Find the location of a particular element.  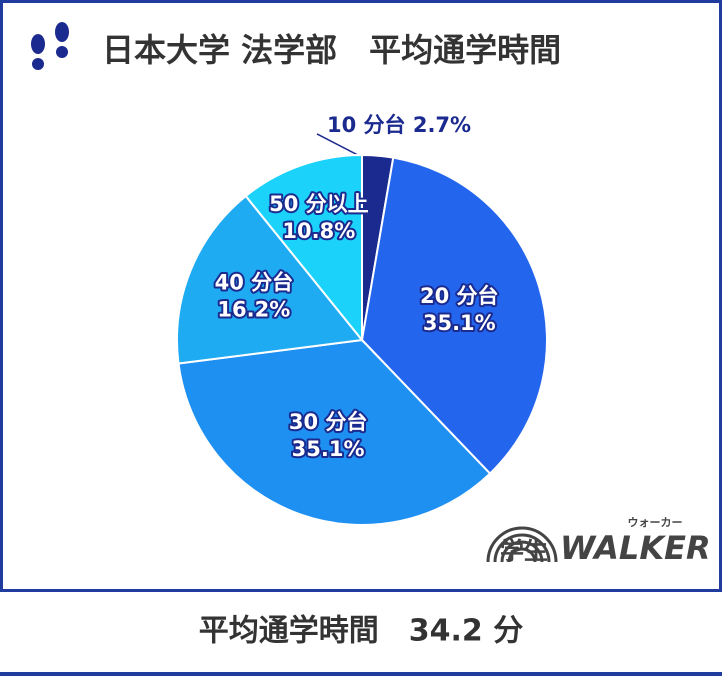

footprint-icon is located at coordinates (50, 46).